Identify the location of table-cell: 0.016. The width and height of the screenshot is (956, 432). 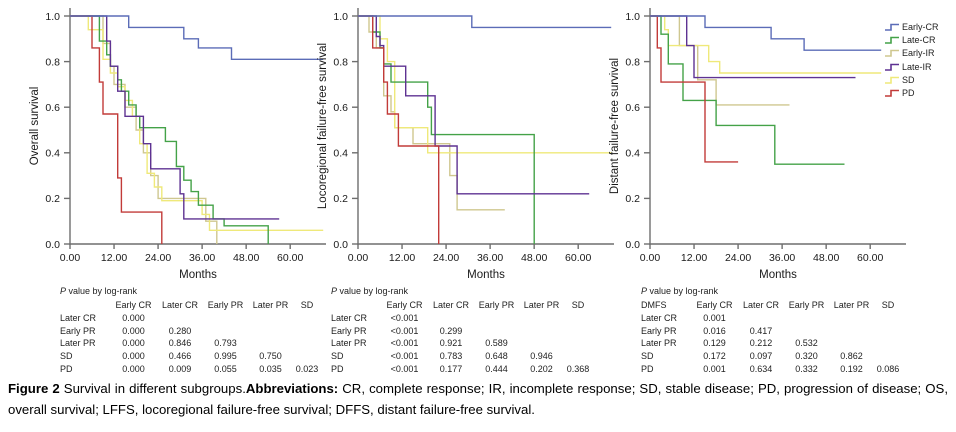
(714, 330).